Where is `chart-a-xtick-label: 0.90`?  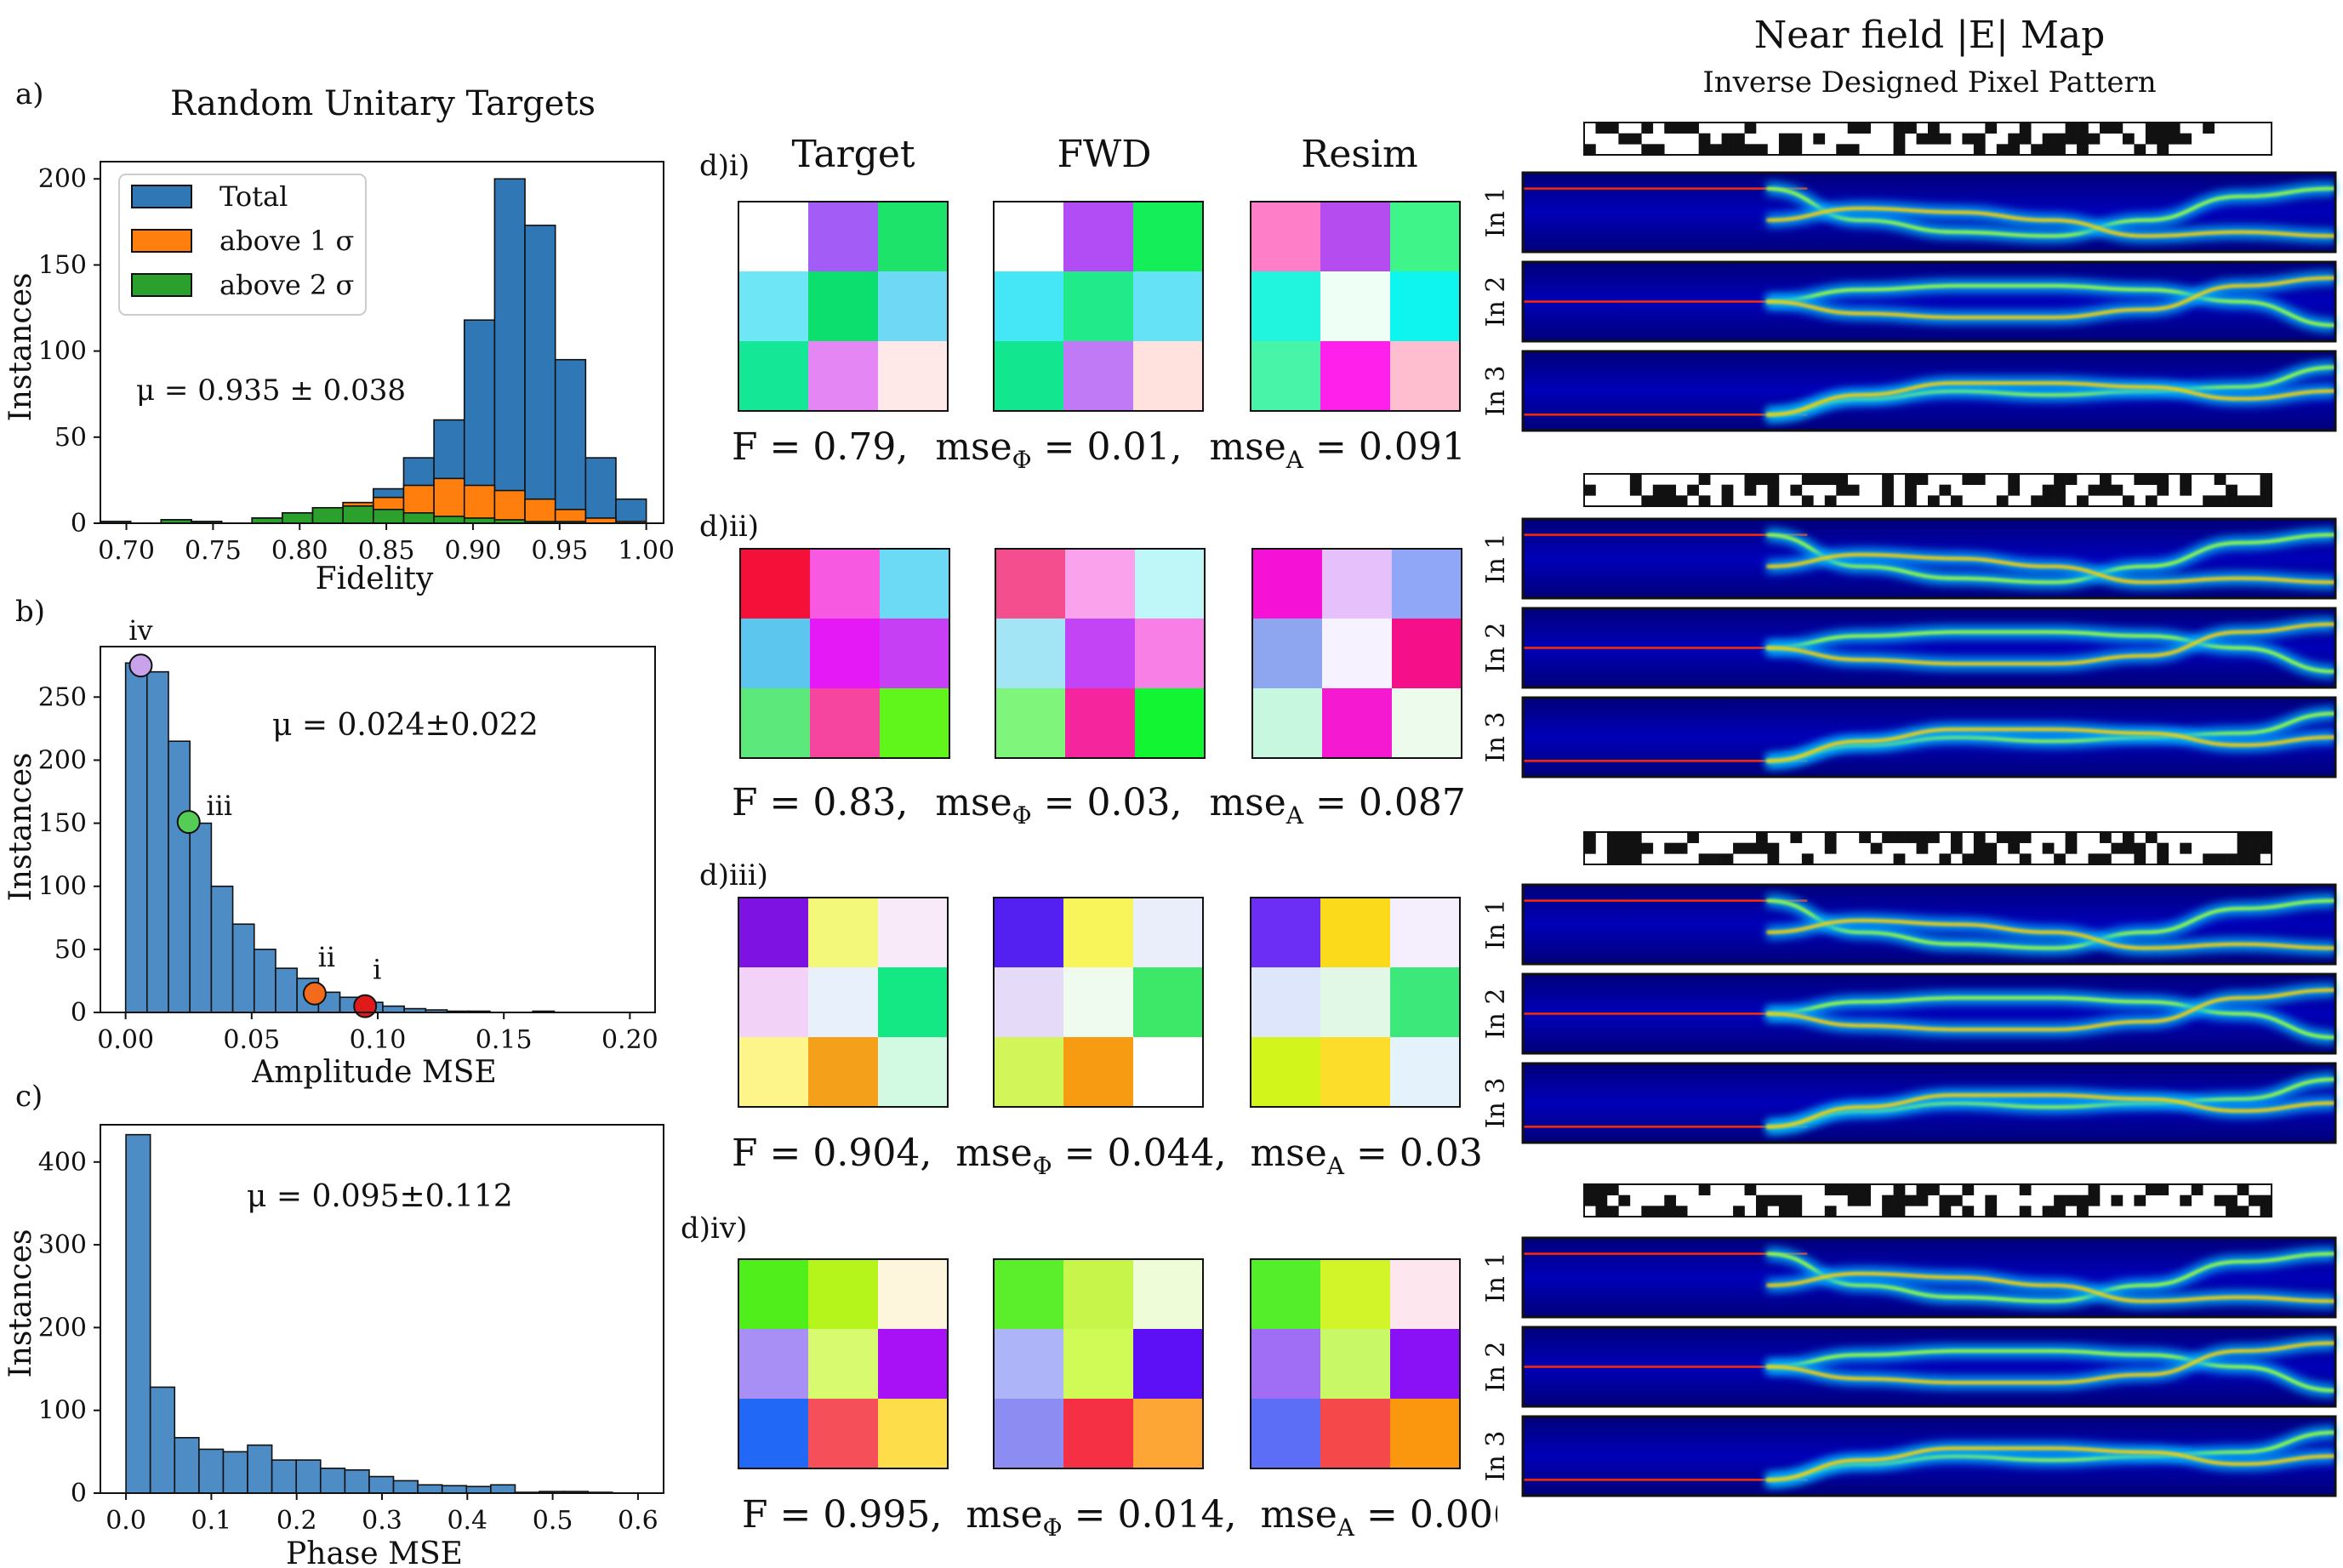
chart-a-xtick-label: 0.90 is located at coordinates (474, 551).